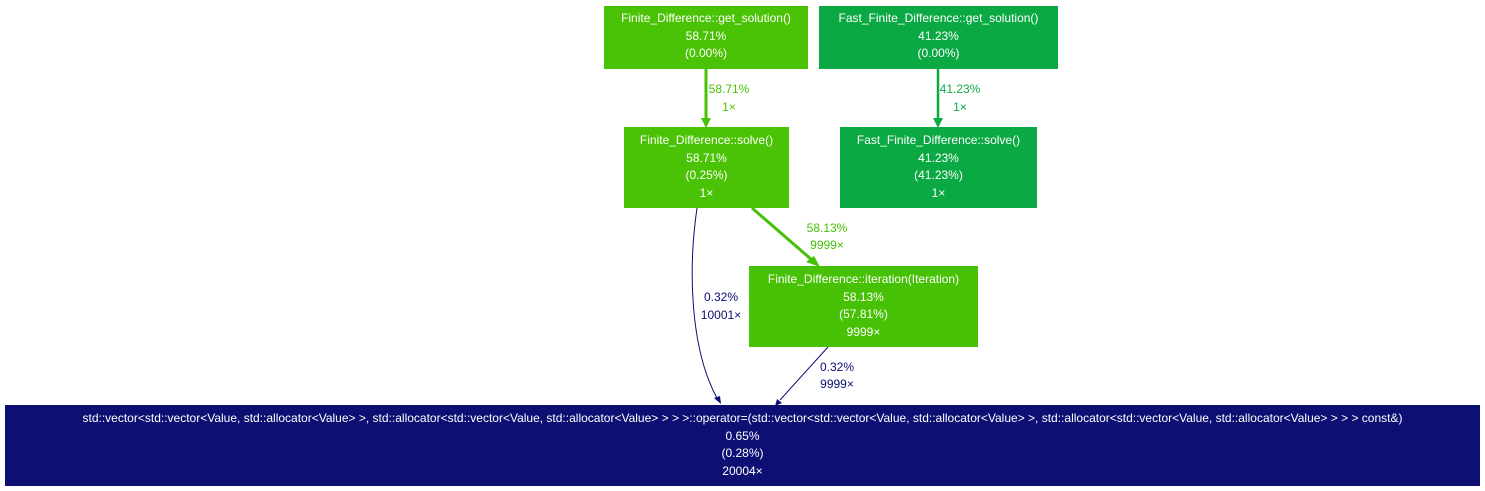 This screenshot has width=1485, height=491. I want to click on node-total-percent: 0.65%, so click(742, 435).